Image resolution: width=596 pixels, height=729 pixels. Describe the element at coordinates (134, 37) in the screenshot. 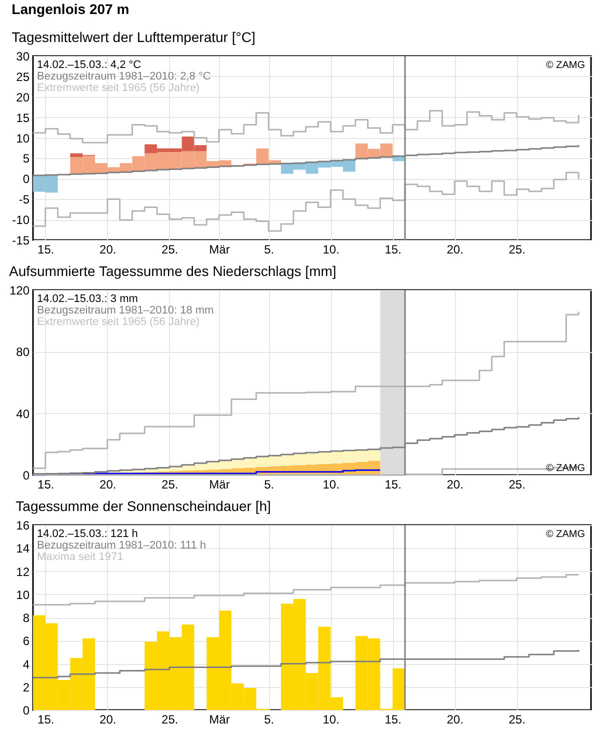

I see `chart-subtitle: Tagesmittelwert der Lufttemperatur [°C]` at that location.